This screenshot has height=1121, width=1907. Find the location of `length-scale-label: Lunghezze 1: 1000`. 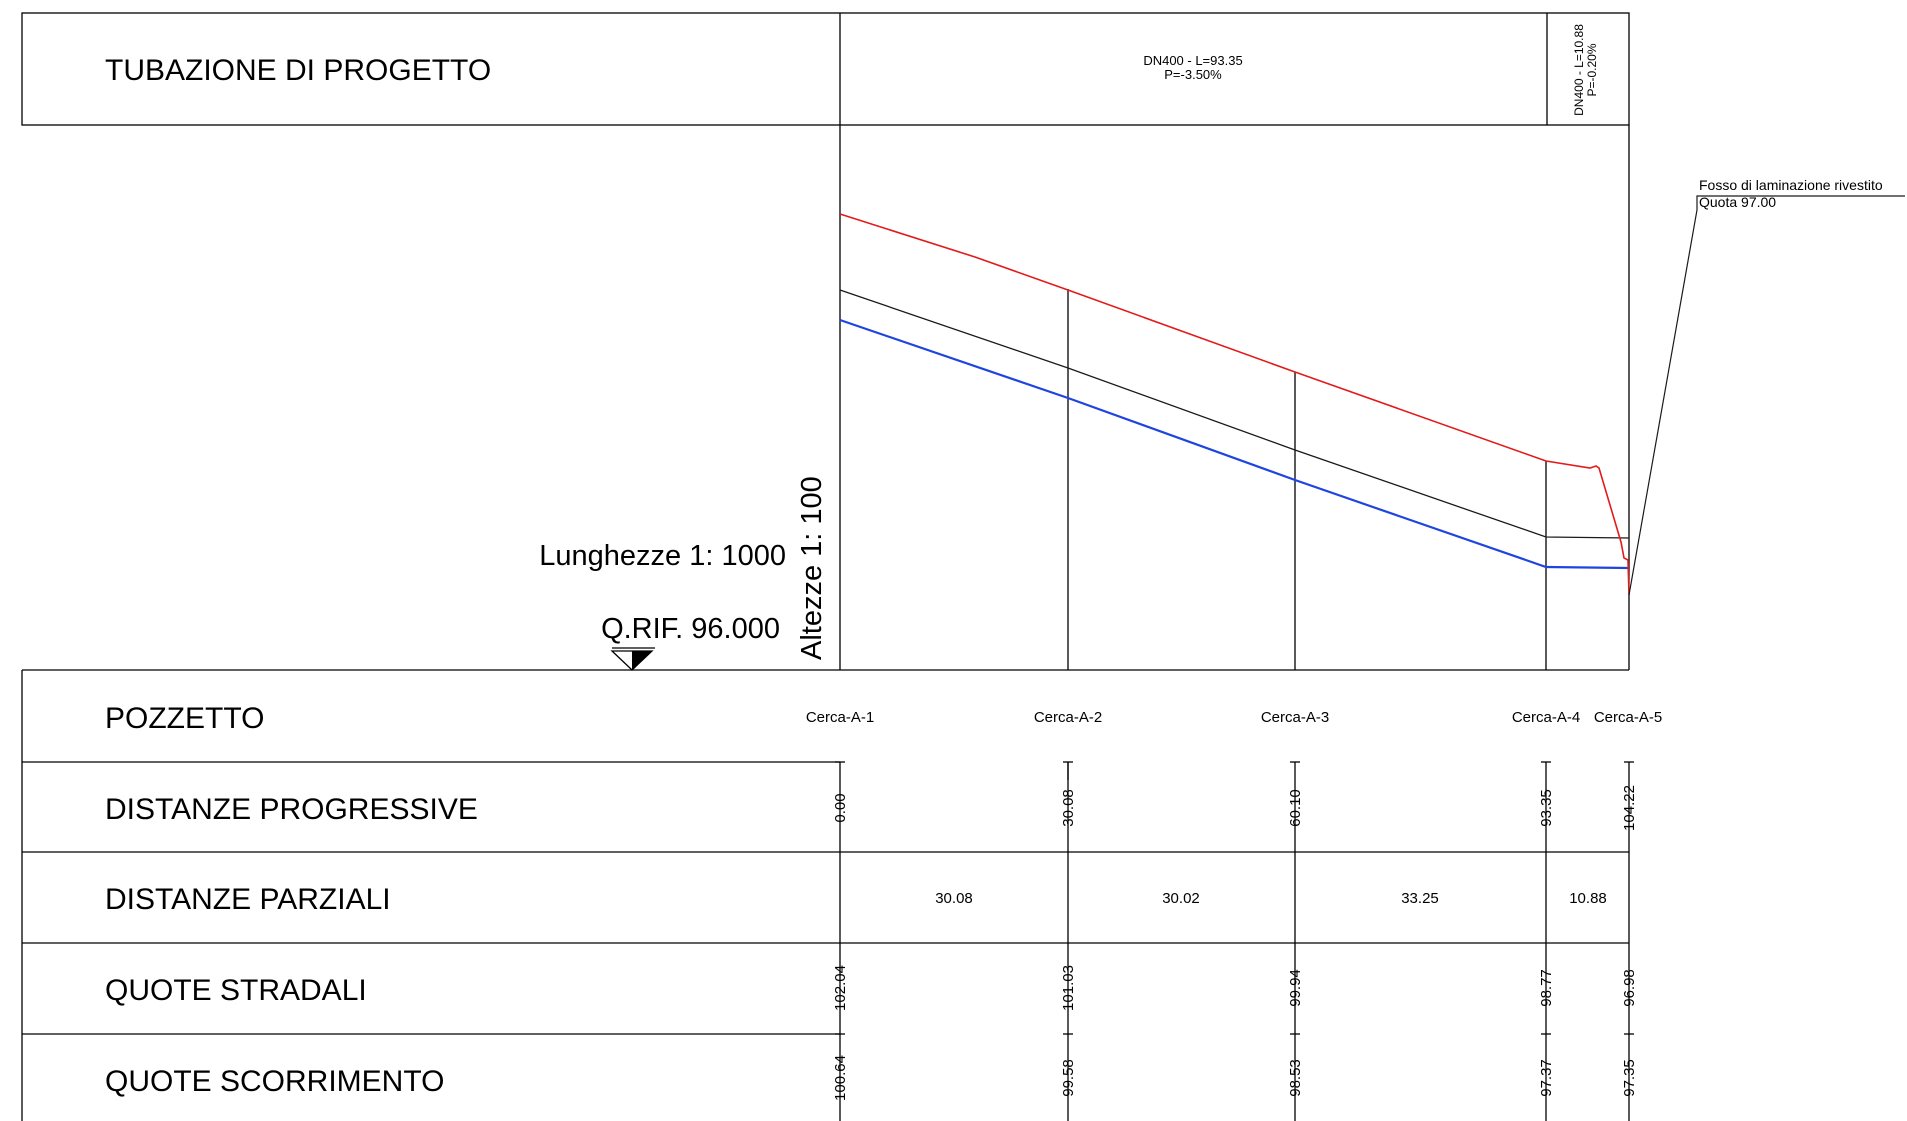

length-scale-label: Lunghezze 1: 1000 is located at coordinates (662, 556).